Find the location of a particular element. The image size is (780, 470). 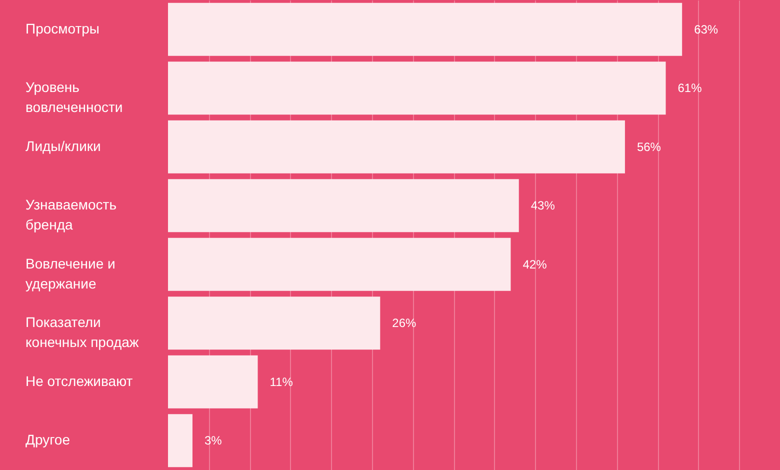

data-label: 3% is located at coordinates (213, 441).